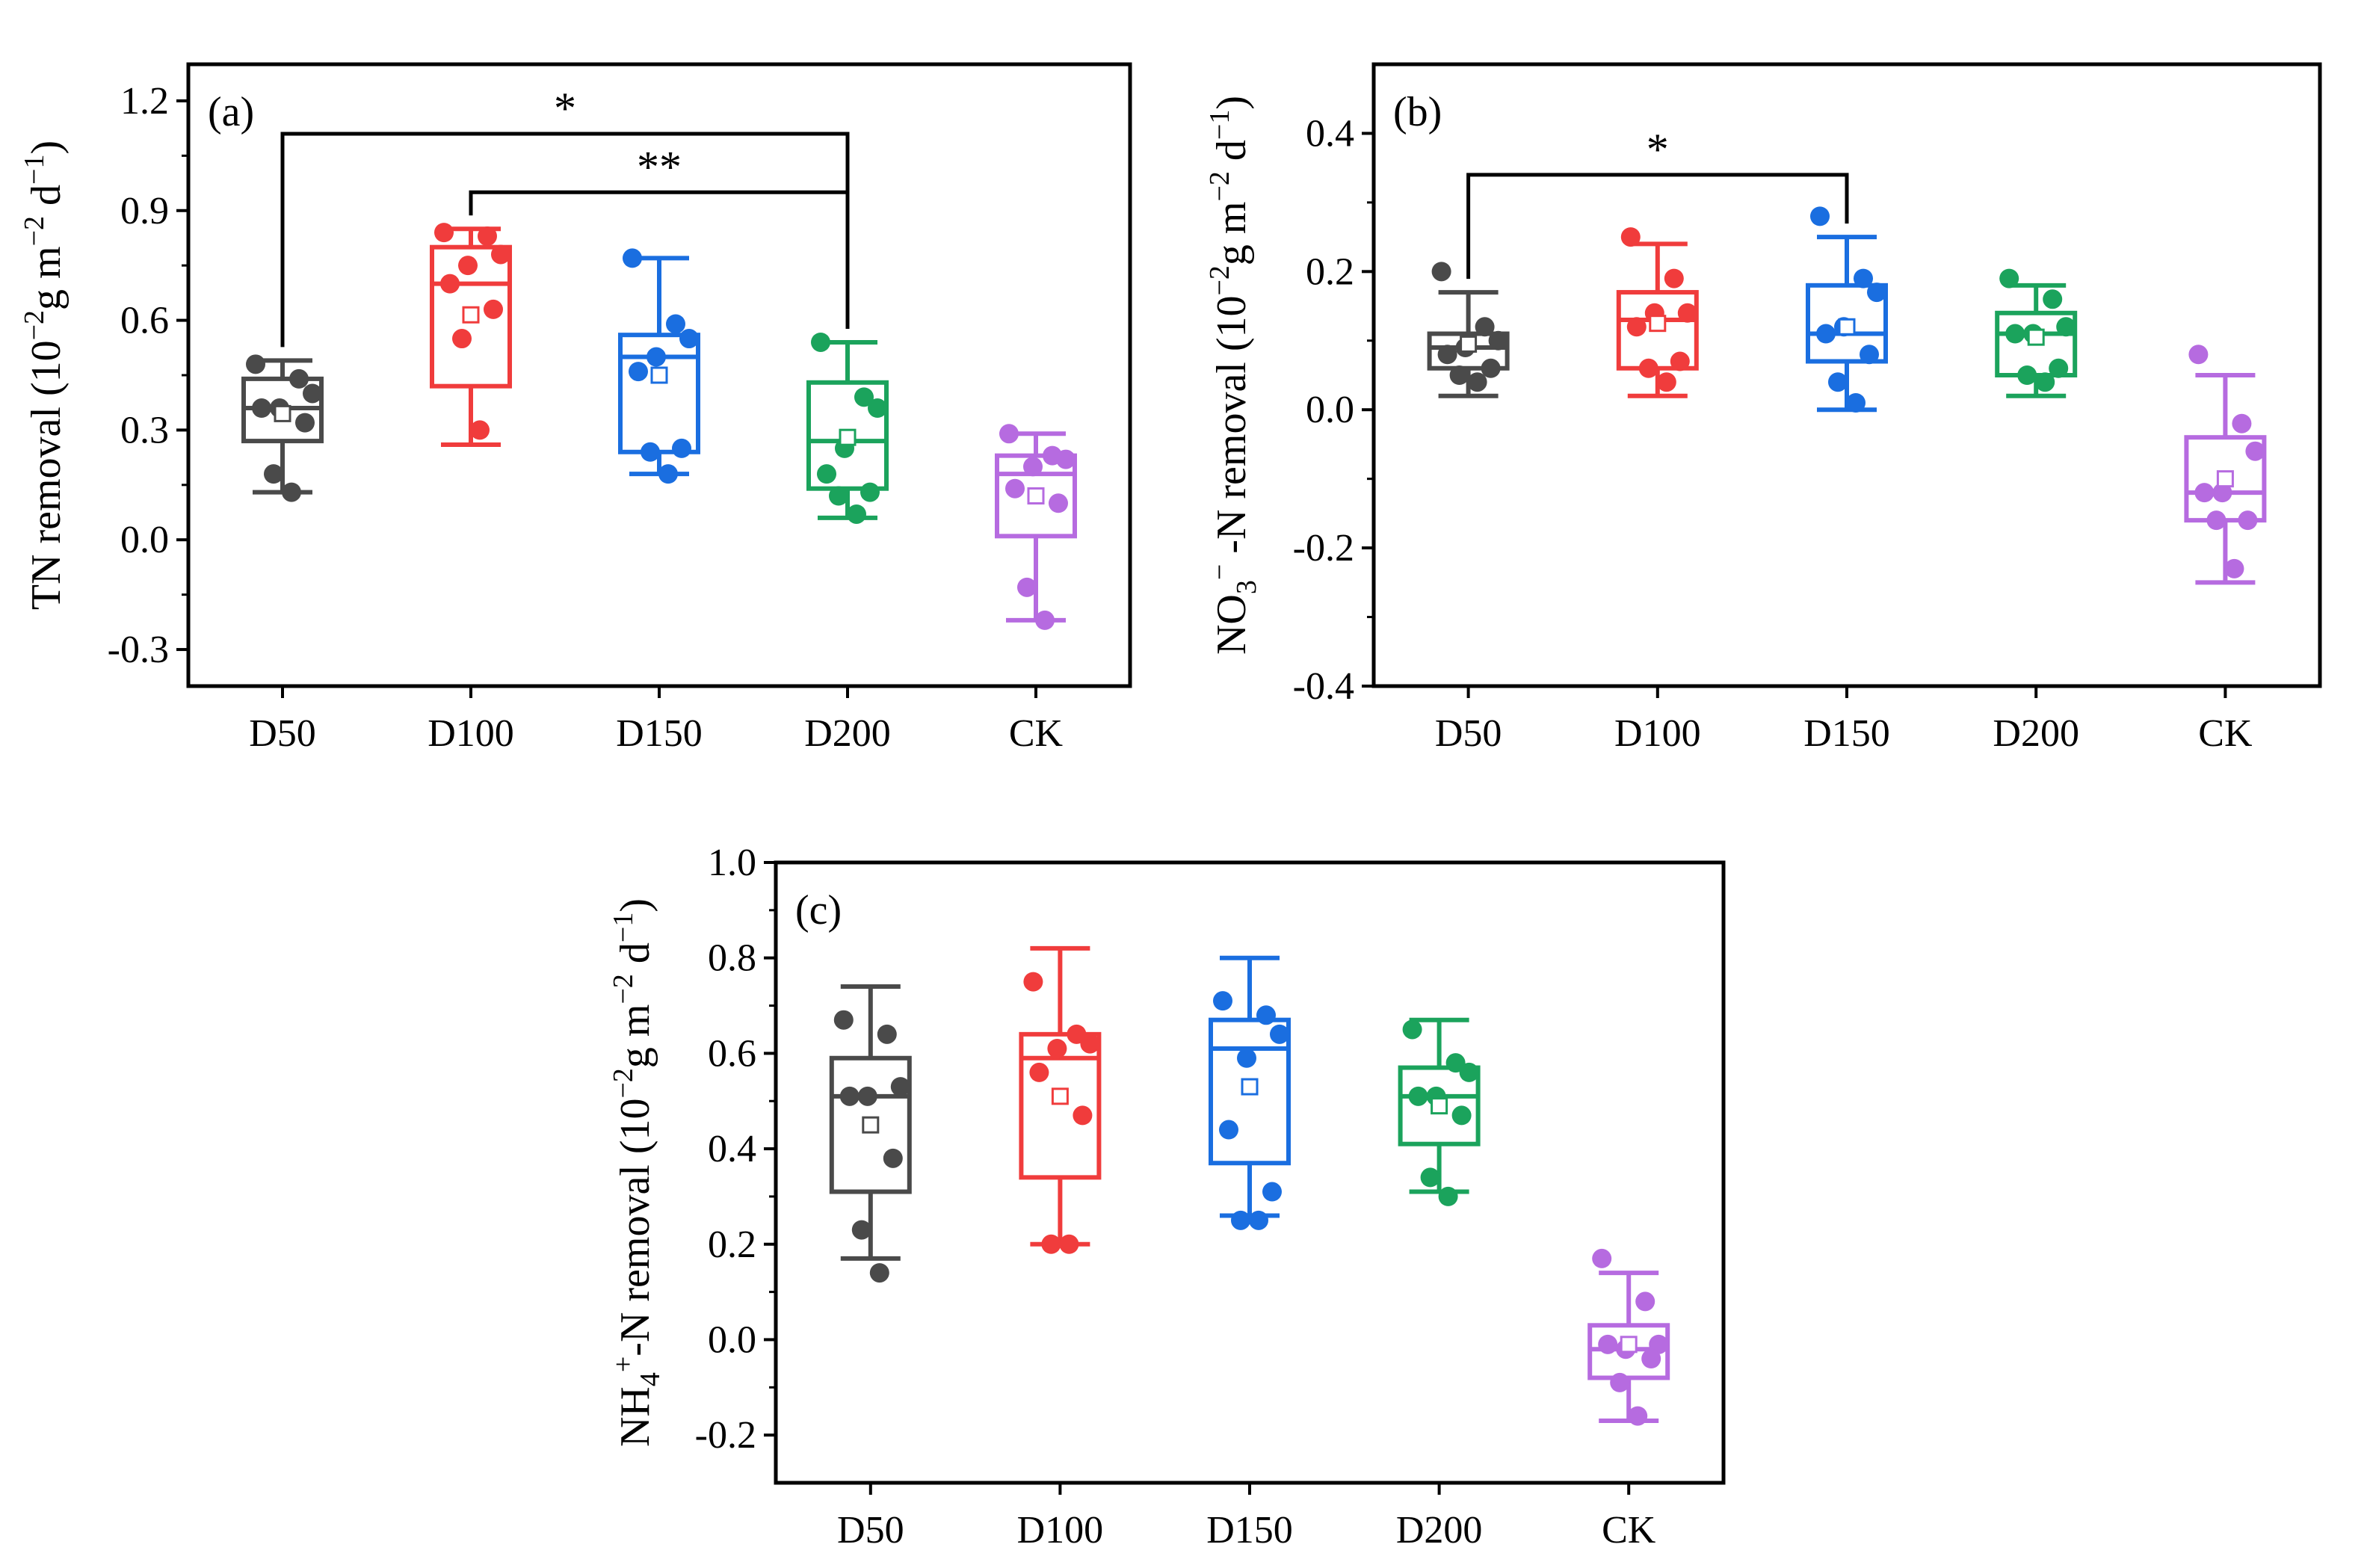 The image size is (2370, 1568). I want to click on x-tick-label: CK, so click(1629, 1530).